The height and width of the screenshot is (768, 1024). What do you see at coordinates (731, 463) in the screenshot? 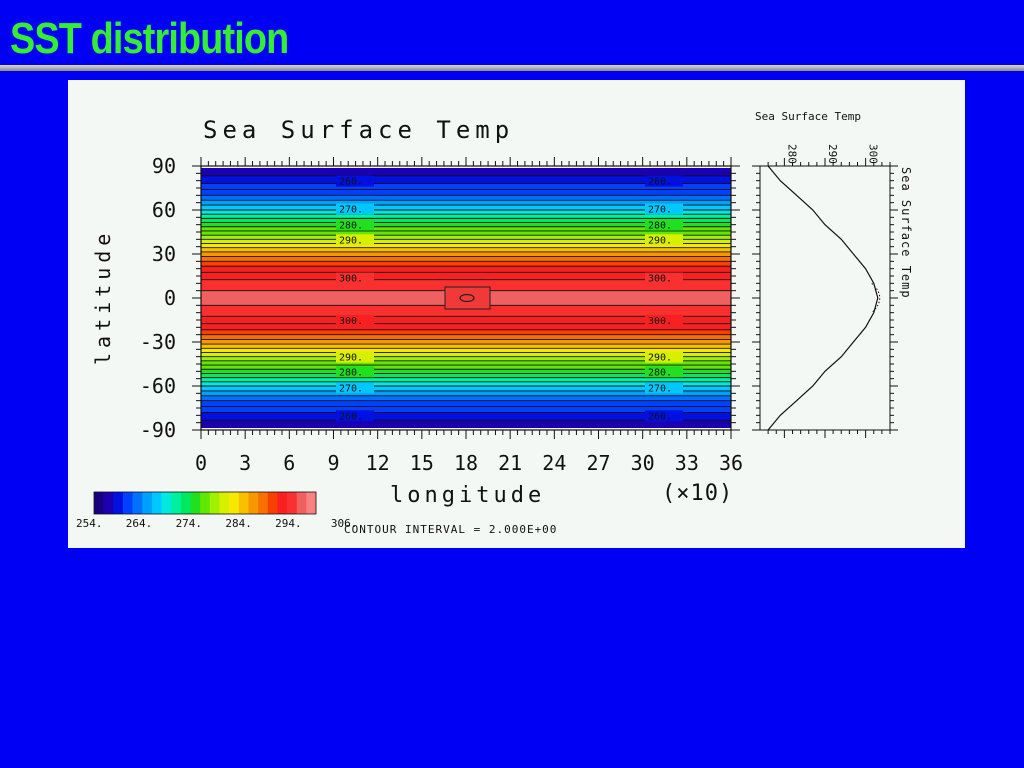
I see `x-tick-label: 36` at bounding box center [731, 463].